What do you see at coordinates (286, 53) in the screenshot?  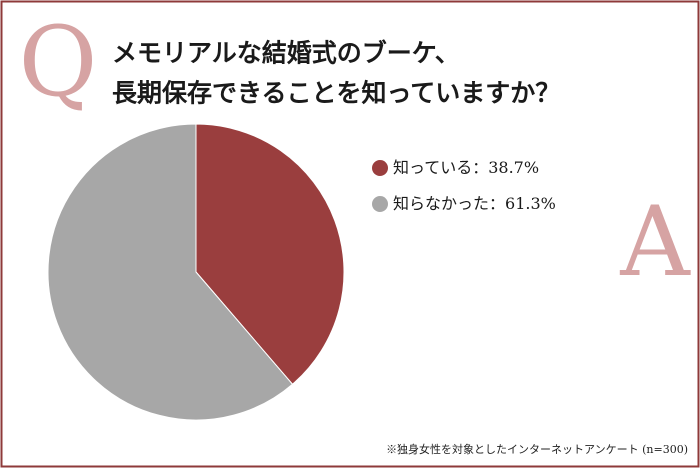 I see `title-line: メモリアルな結婚式のブーケ、` at bounding box center [286, 53].